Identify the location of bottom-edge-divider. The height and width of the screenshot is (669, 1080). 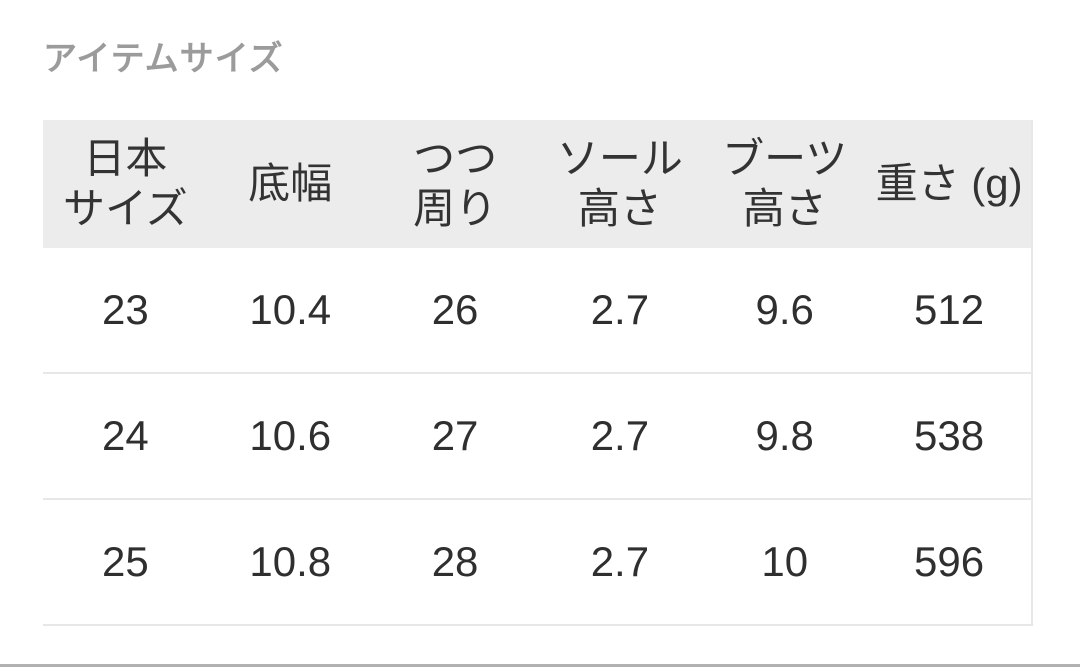
(540, 665).